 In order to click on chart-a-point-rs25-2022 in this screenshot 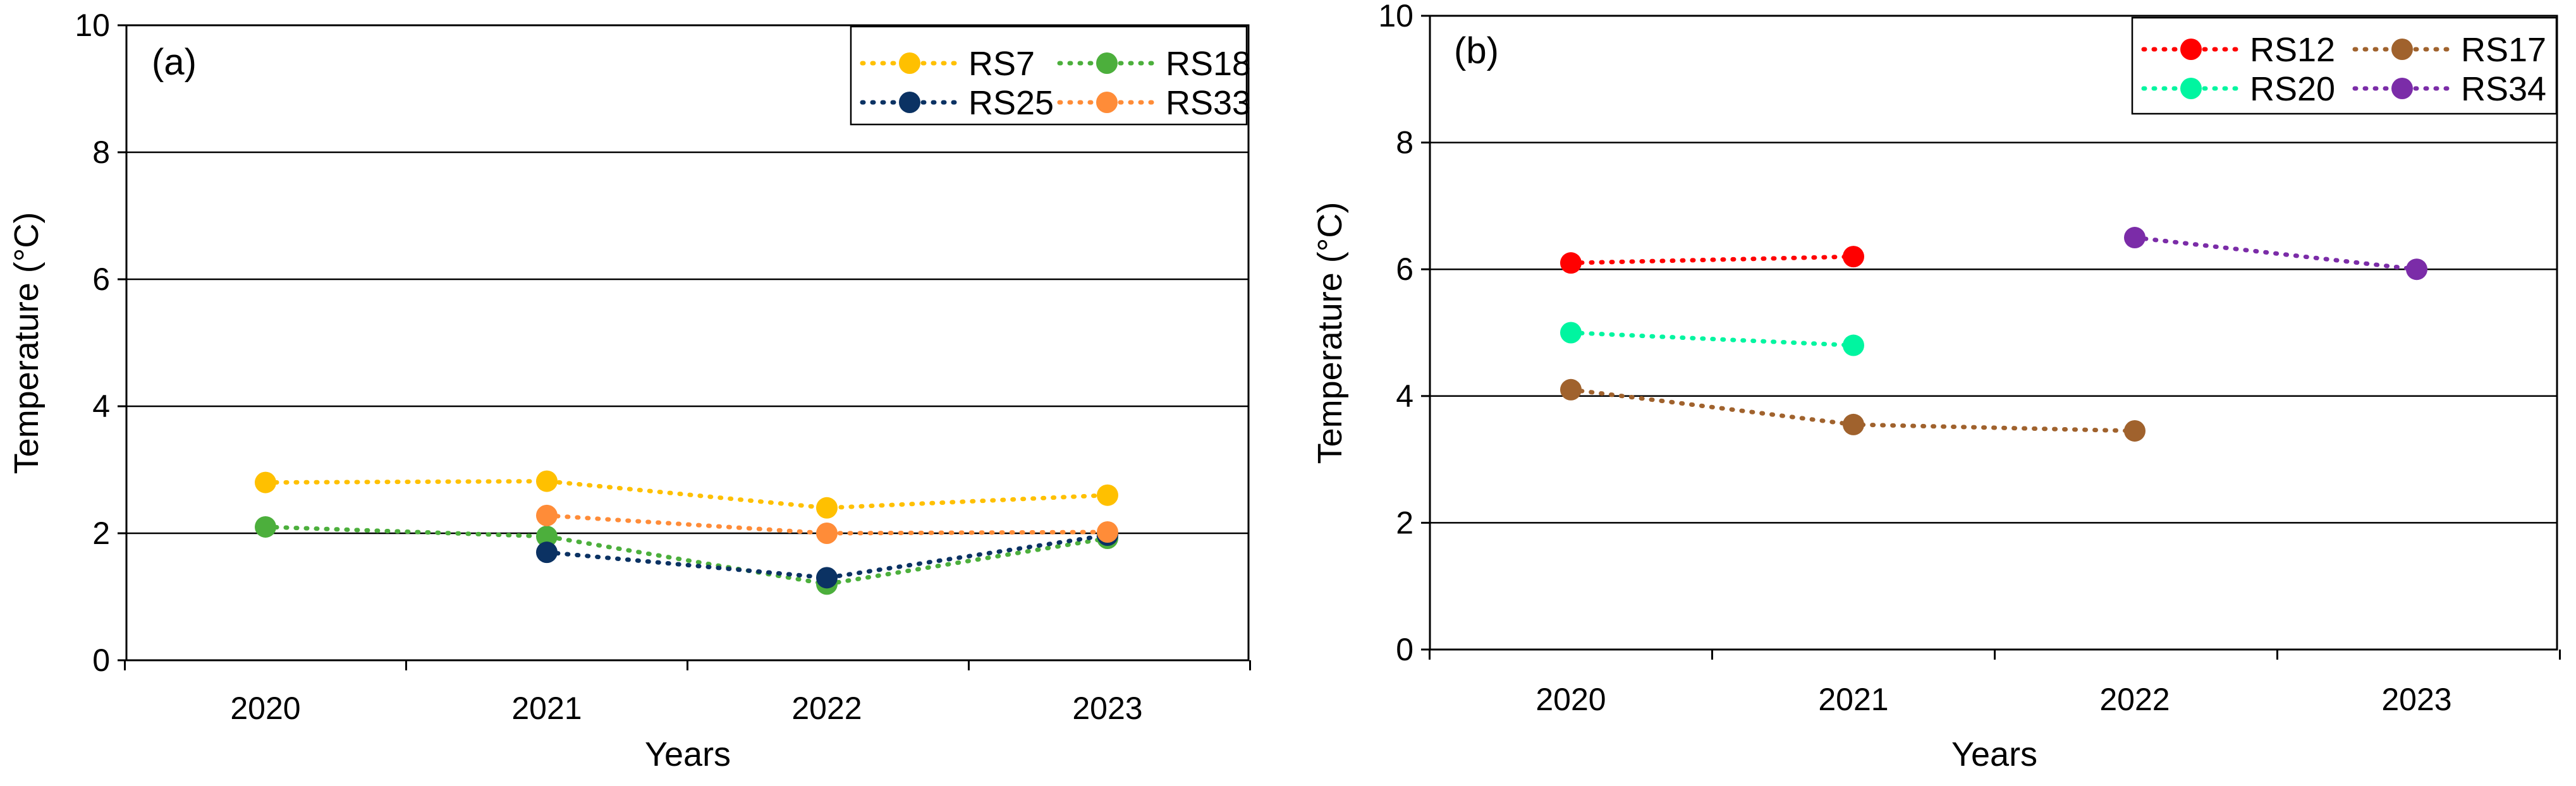, I will do `click(827, 578)`.